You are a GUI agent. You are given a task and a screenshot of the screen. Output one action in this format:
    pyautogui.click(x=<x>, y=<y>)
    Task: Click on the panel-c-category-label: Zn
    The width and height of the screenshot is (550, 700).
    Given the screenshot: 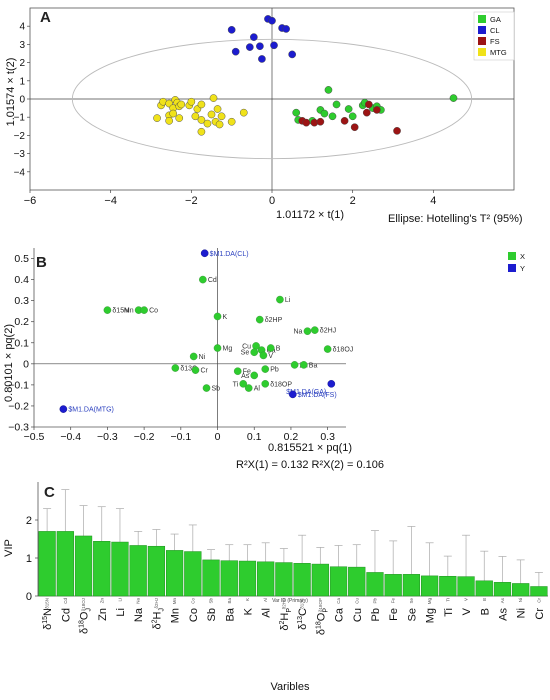 What is the action you would take?
    pyautogui.click(x=103, y=614)
    